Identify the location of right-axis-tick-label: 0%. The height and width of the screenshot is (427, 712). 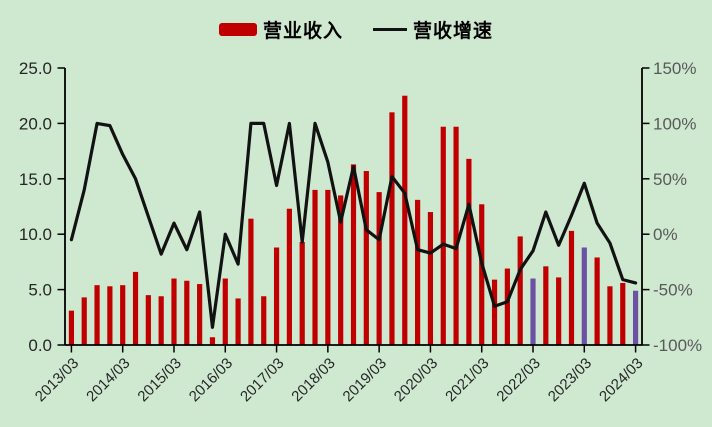
(665, 234).